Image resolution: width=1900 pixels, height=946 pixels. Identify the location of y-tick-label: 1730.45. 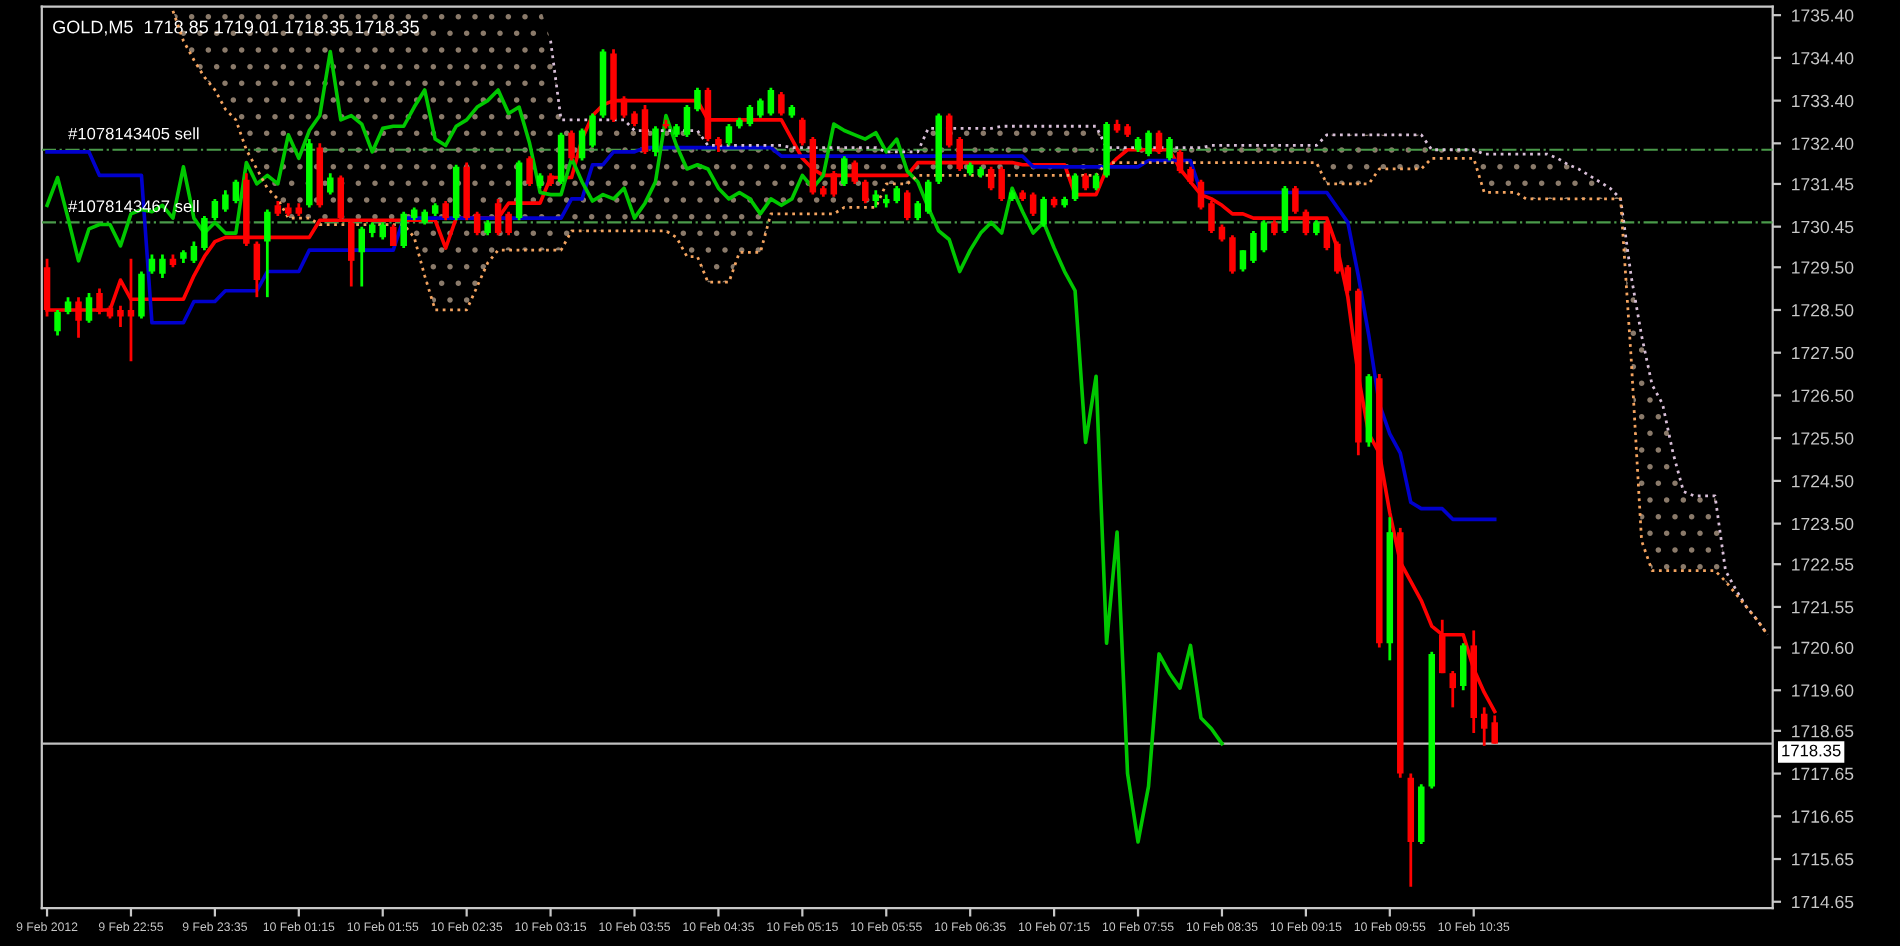
(1823, 227).